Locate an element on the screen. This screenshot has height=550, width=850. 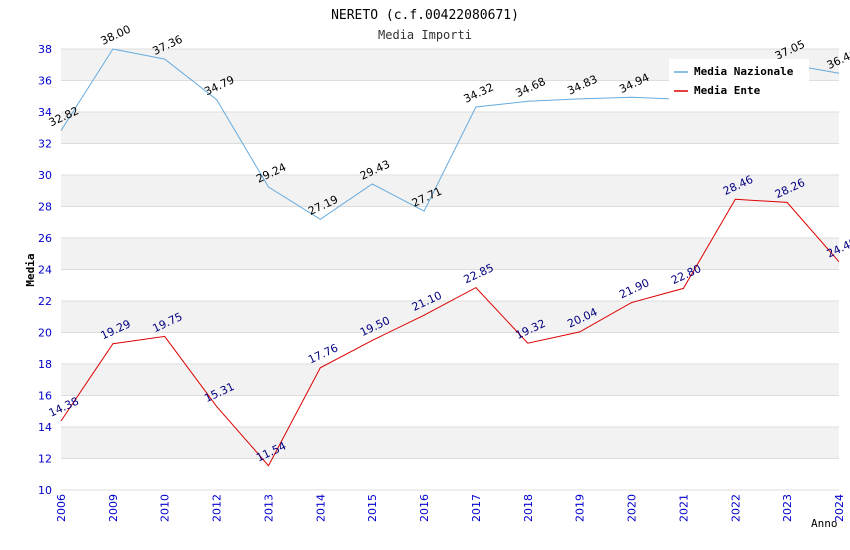
y-tick-label: 36 is located at coordinates (45, 81).